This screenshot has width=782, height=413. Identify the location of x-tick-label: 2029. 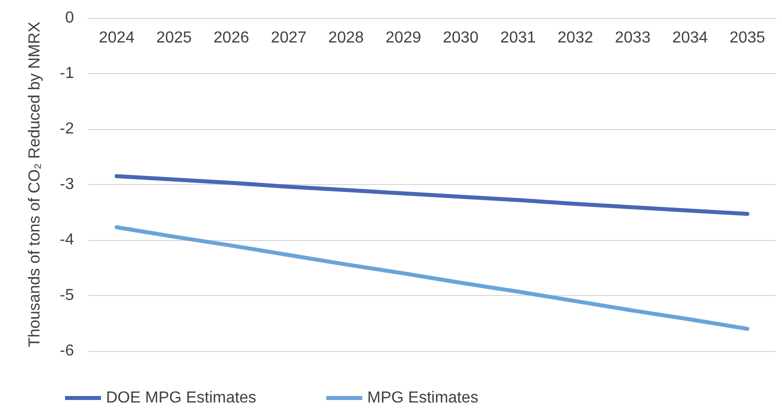
(404, 38).